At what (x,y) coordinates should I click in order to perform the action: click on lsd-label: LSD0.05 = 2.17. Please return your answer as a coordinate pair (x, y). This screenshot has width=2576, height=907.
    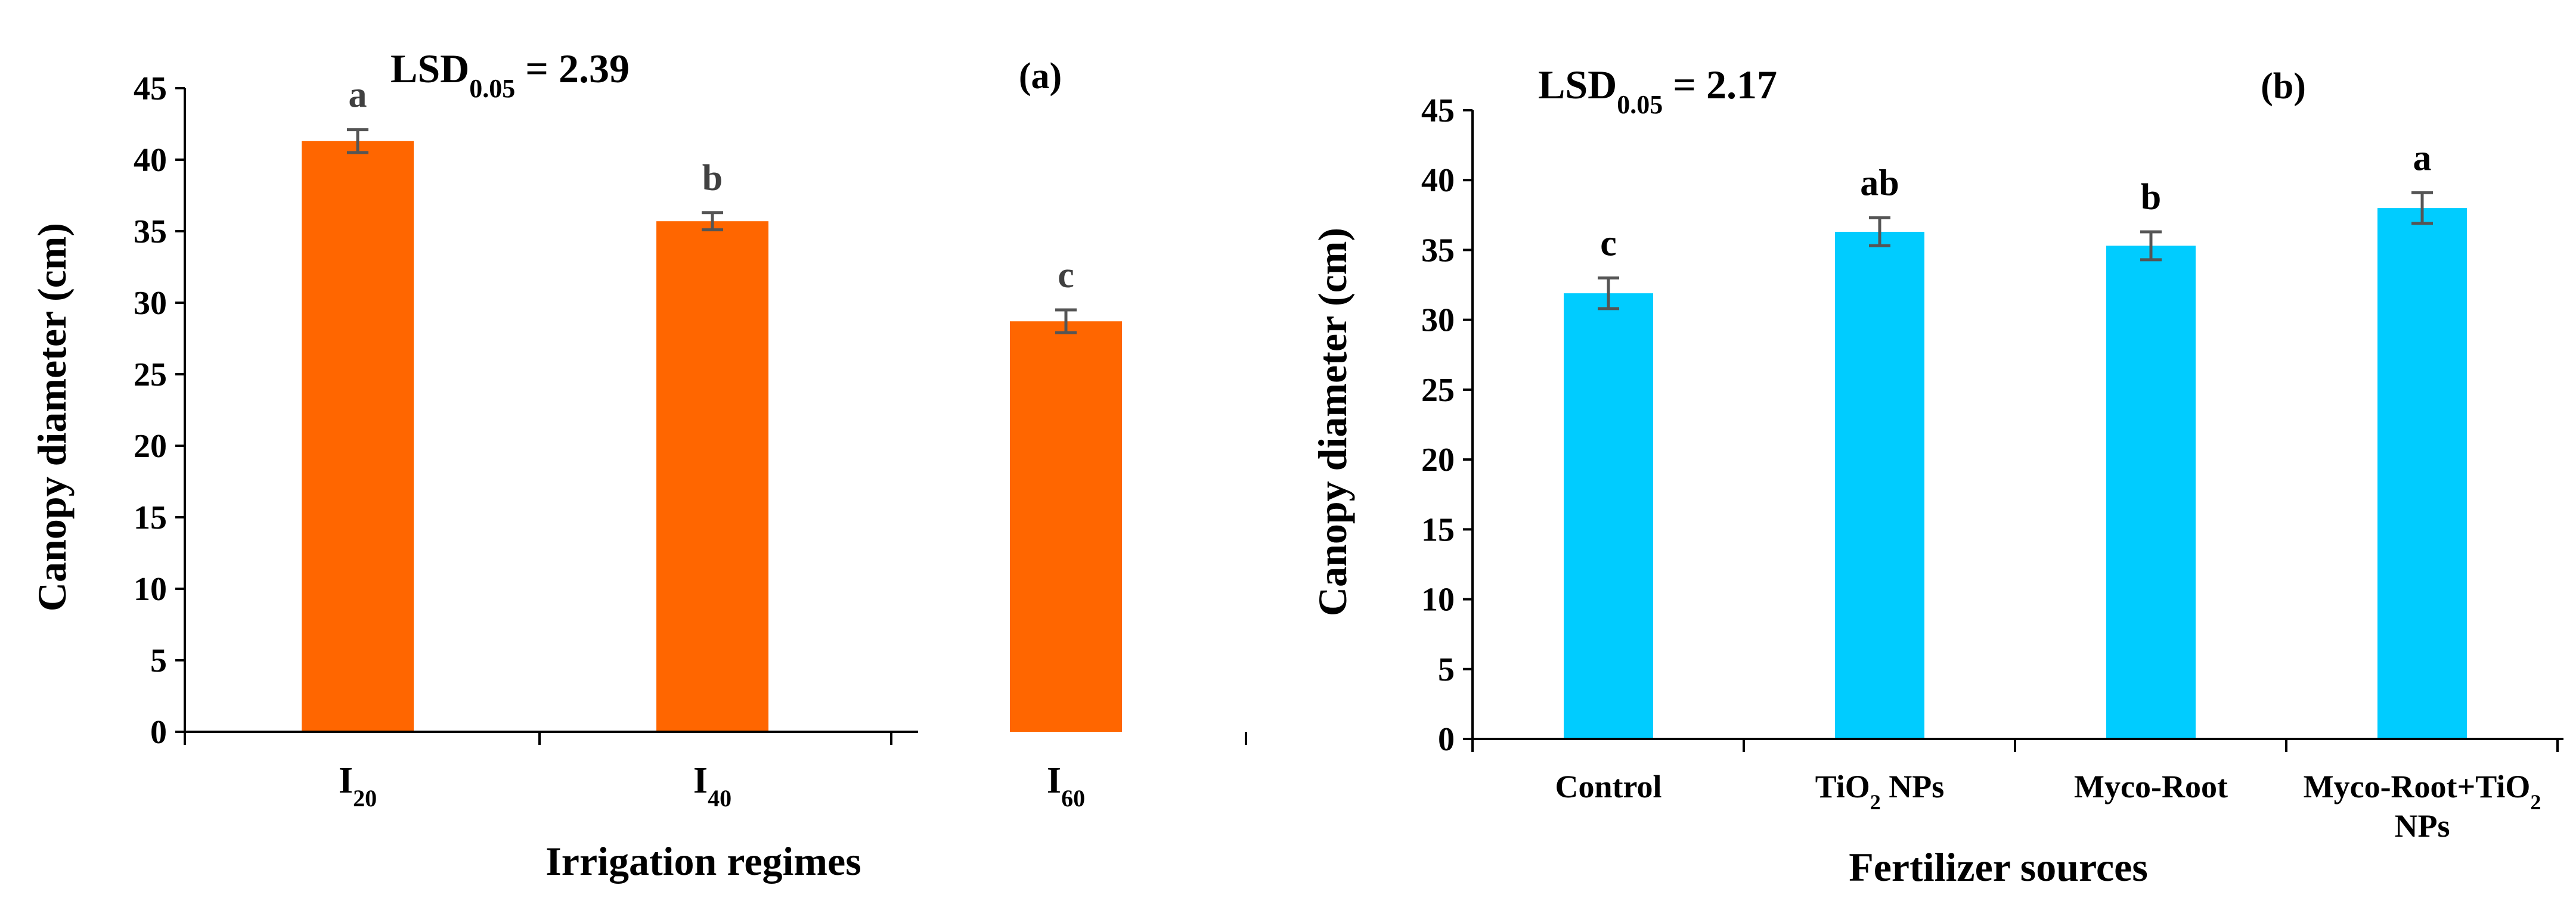
    Looking at the image, I should click on (1657, 90).